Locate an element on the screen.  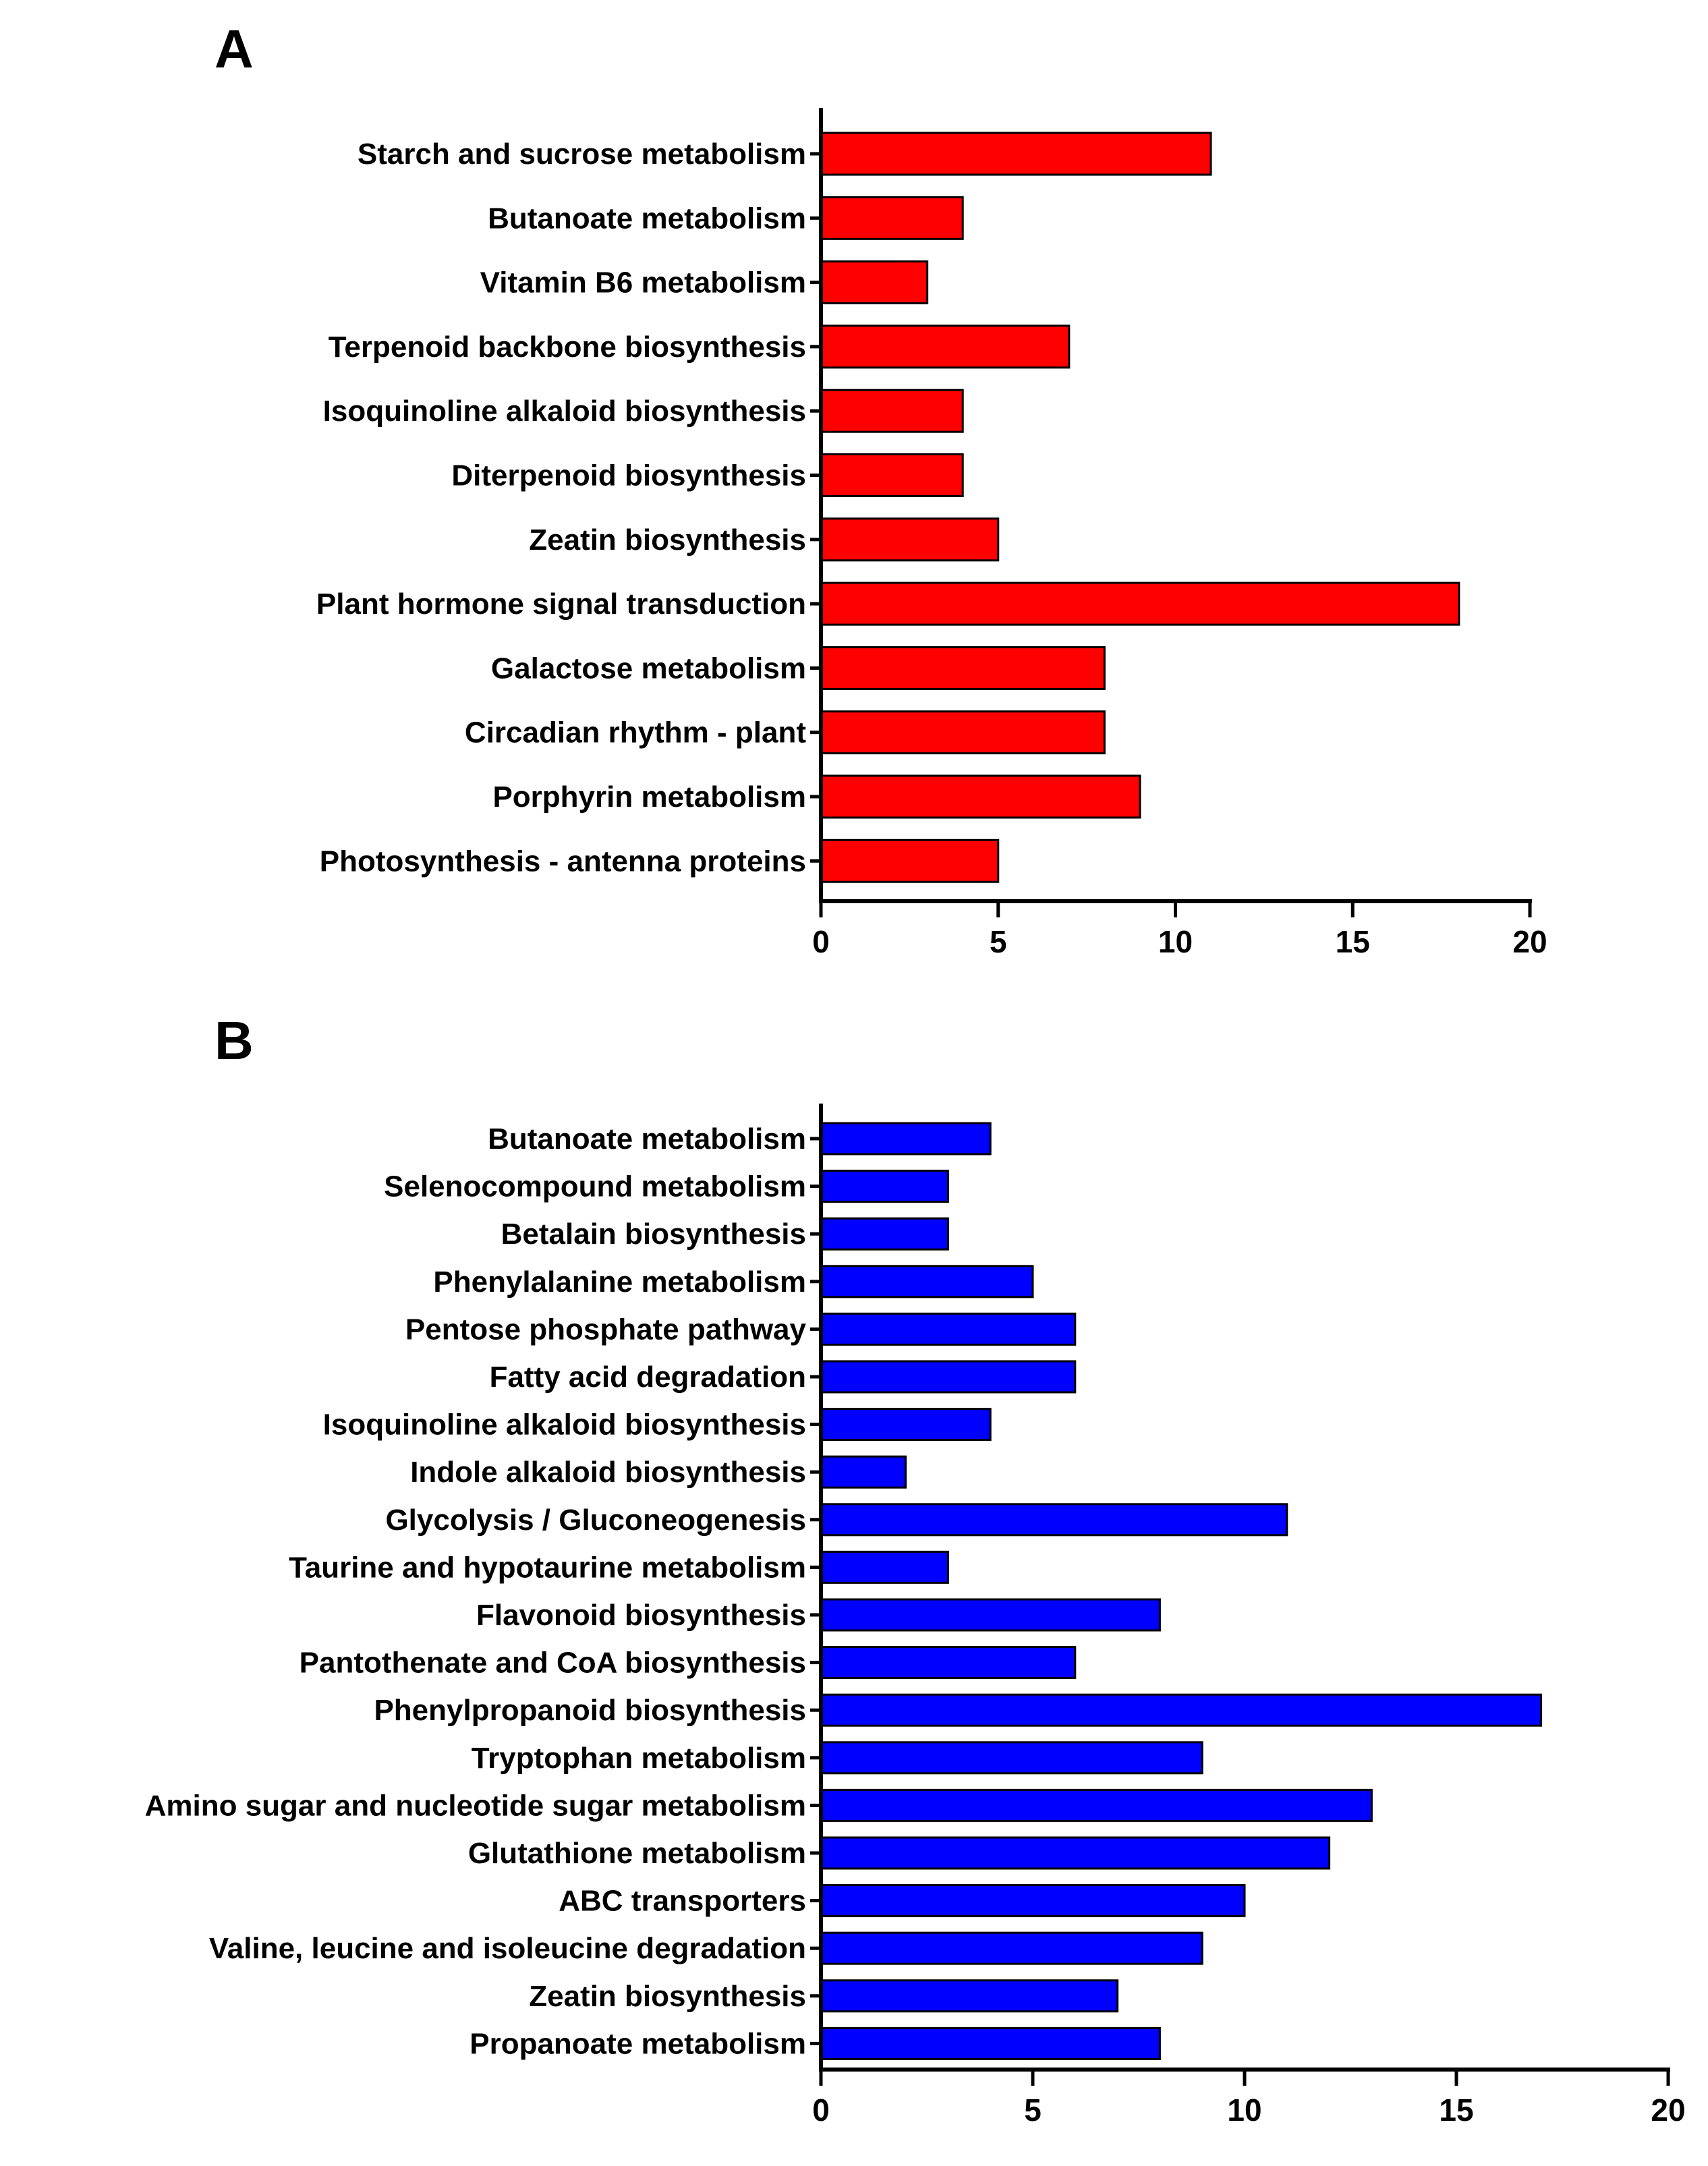
panel-a-category-label: Photosynthesis - antenna proteins is located at coordinates (563, 861).